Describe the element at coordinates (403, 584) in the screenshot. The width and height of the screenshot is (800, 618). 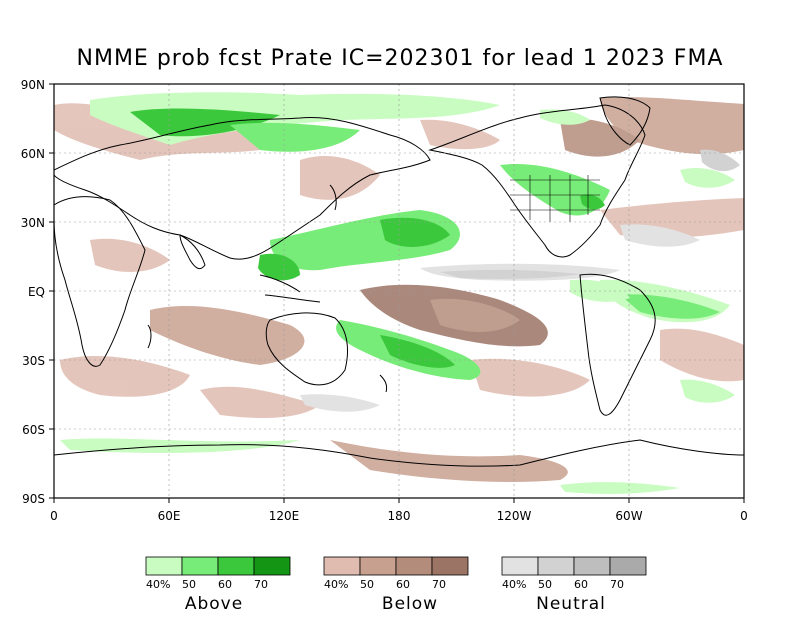
I see `legend-below-tick-3: 60` at that location.